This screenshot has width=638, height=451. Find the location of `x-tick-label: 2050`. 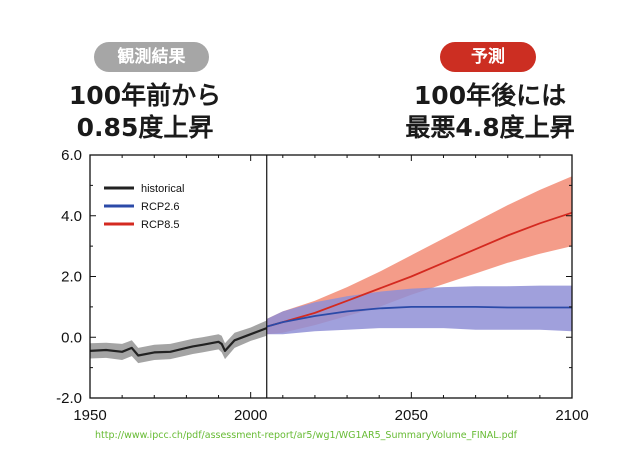

x-tick-label: 2050 is located at coordinates (411, 415).